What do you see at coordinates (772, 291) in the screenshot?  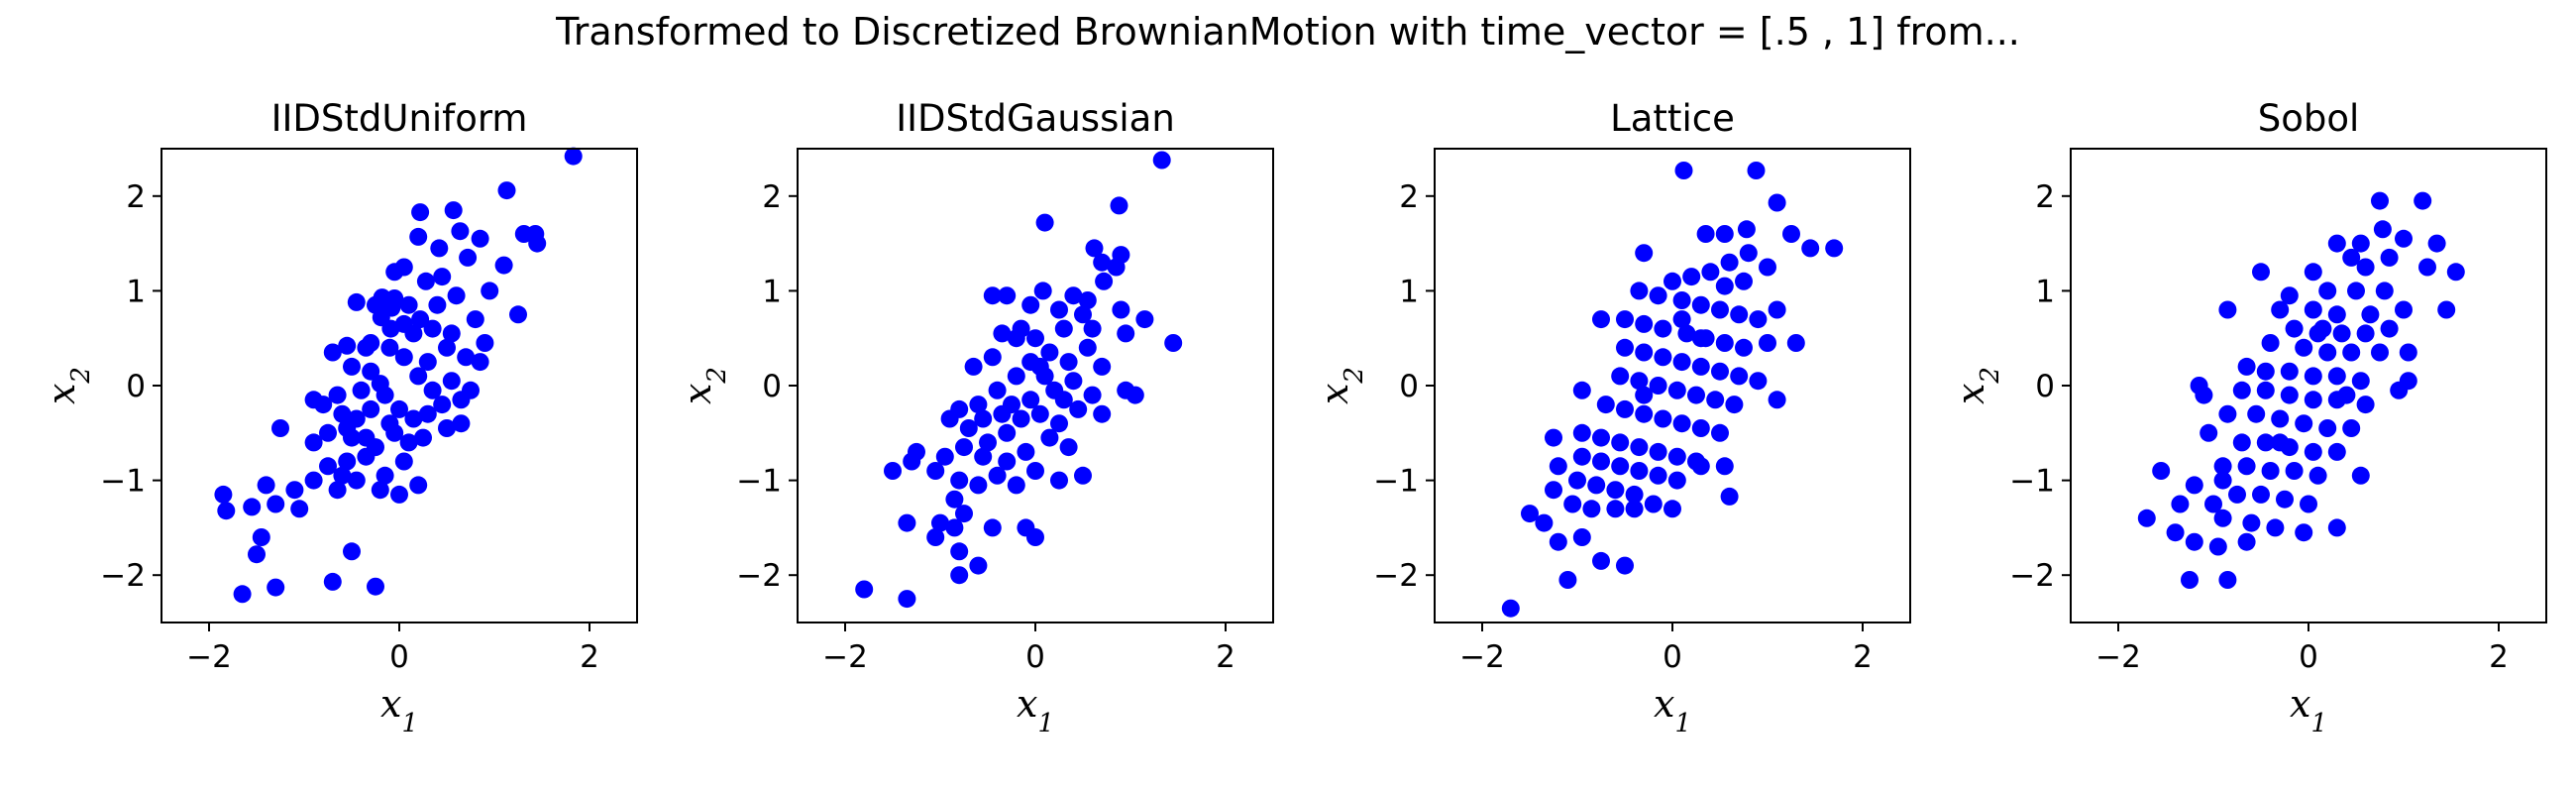 I see `y-tick-label: 1` at bounding box center [772, 291].